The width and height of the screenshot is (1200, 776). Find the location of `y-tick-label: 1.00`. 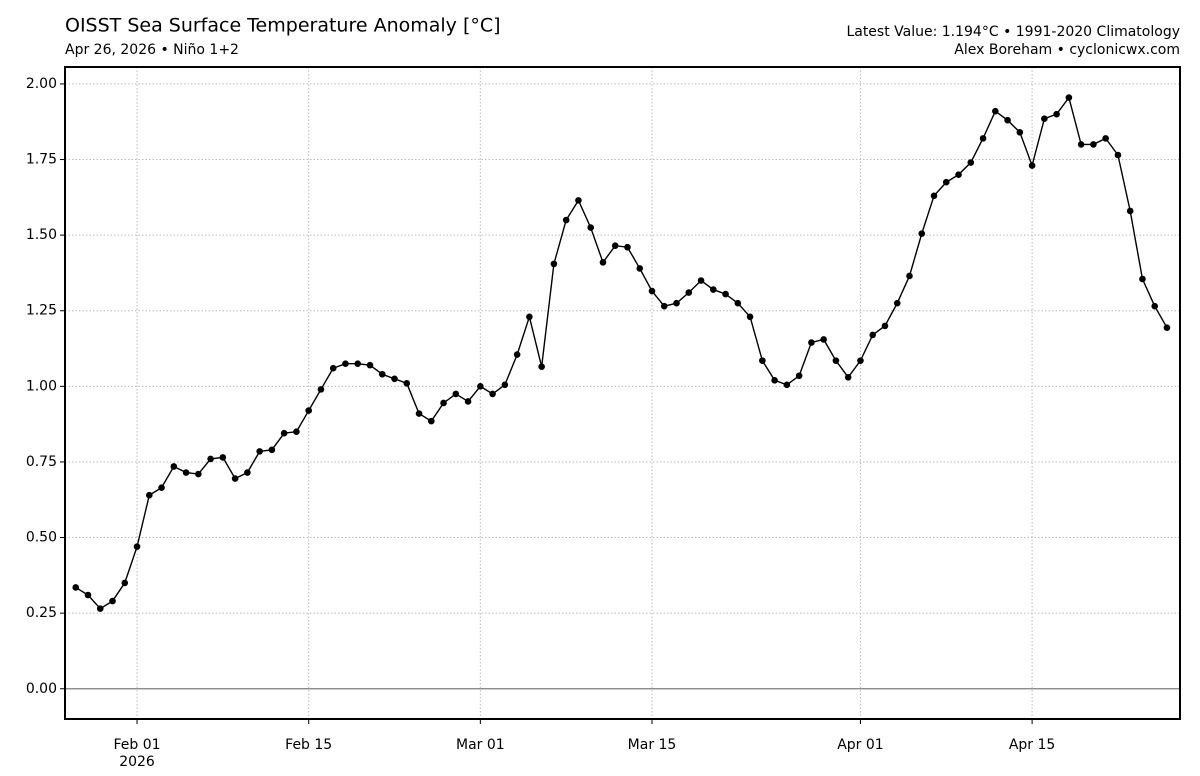

y-tick-label: 1.00 is located at coordinates (41, 386).